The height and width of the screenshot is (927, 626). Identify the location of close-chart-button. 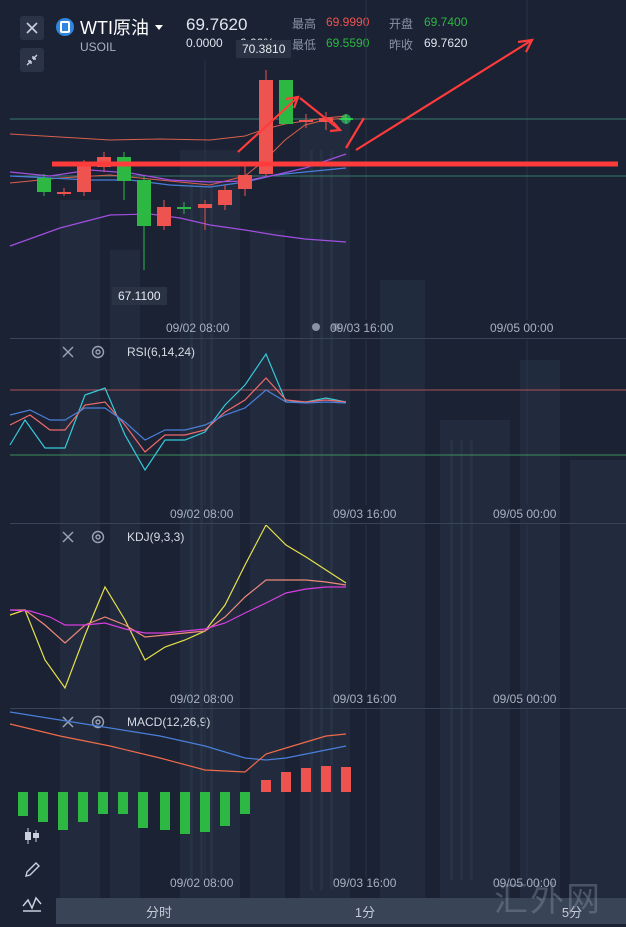
(32, 28).